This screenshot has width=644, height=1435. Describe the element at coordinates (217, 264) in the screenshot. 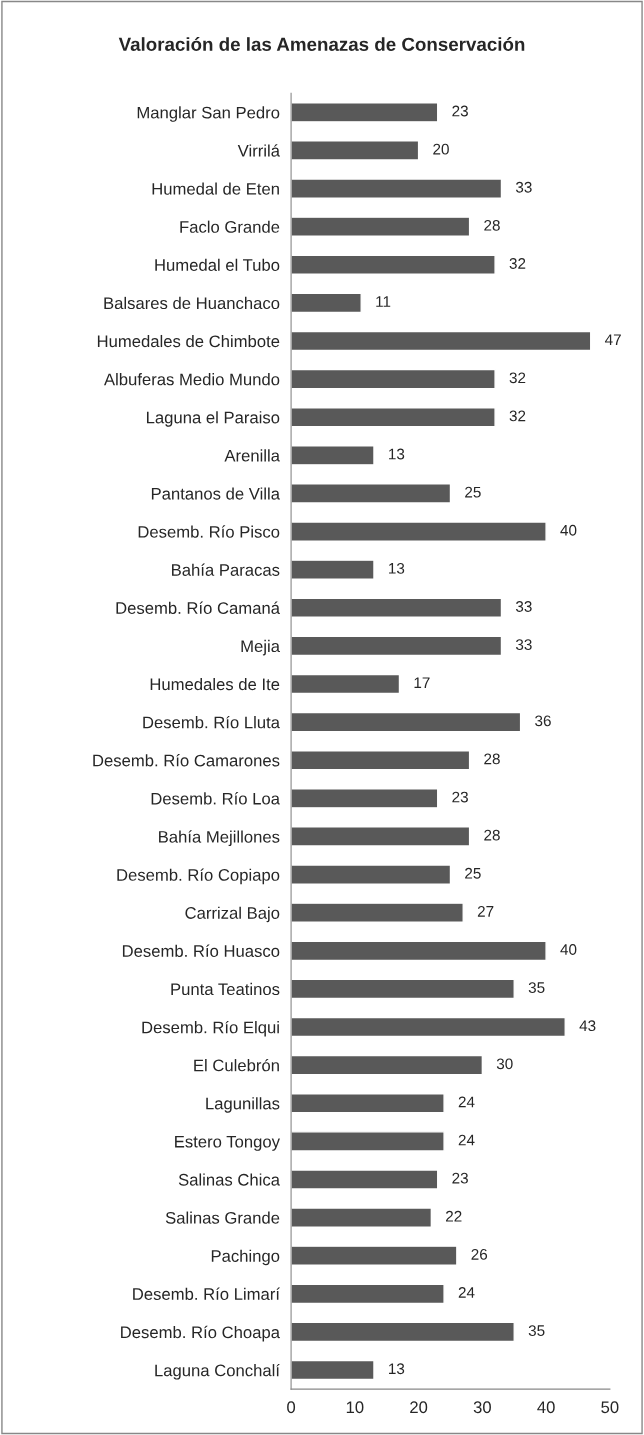

I see `y-tick-label: Humedal el Tubo` at that location.